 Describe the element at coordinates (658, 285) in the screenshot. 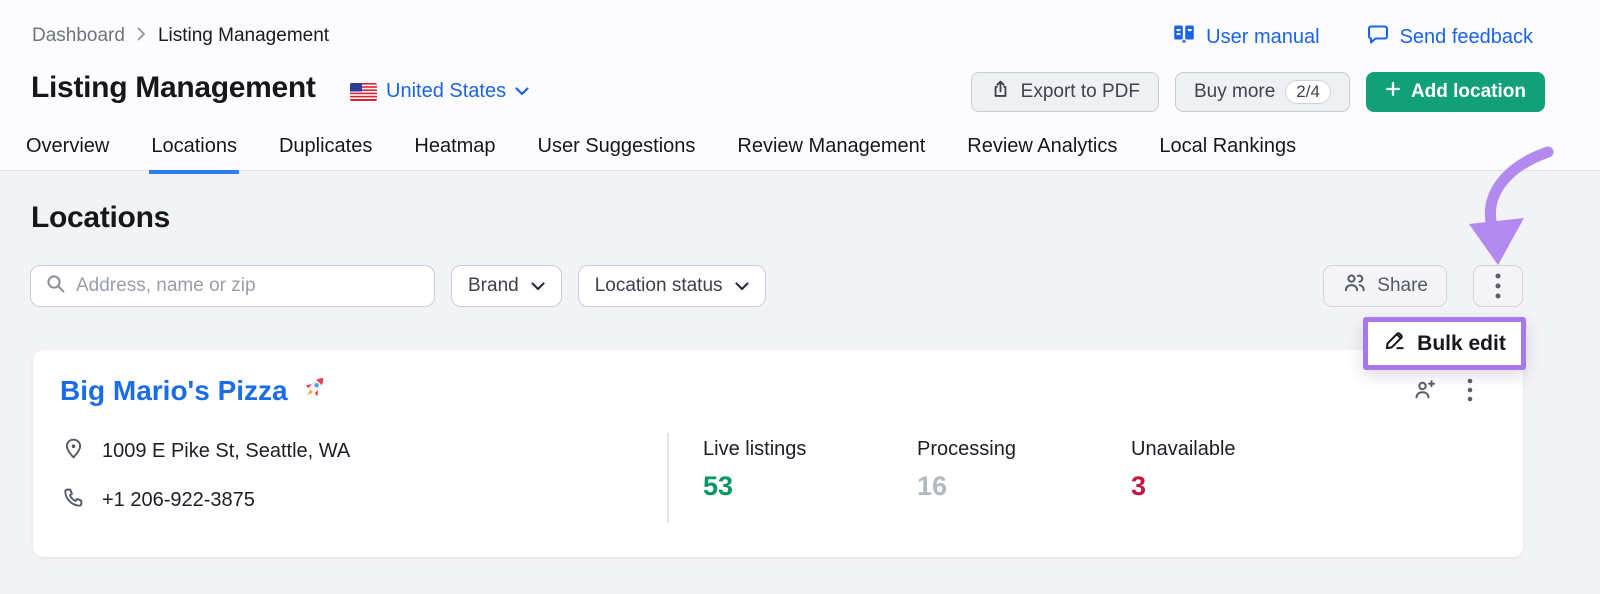

I see `location-status-filter-label: Location status` at that location.